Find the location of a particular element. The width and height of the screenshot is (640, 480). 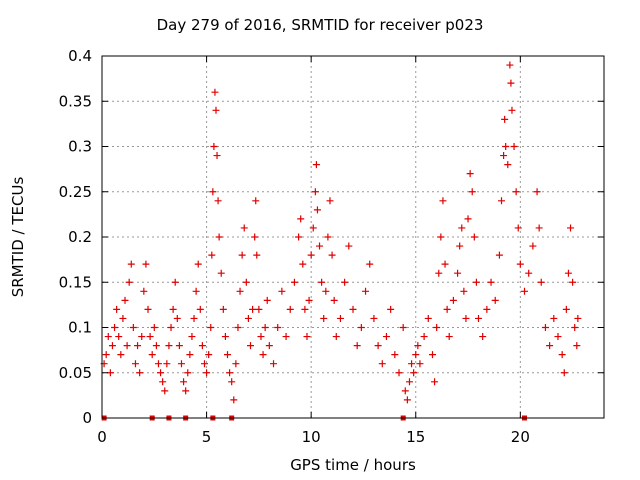

x-tick-label: 5 is located at coordinates (207, 437).